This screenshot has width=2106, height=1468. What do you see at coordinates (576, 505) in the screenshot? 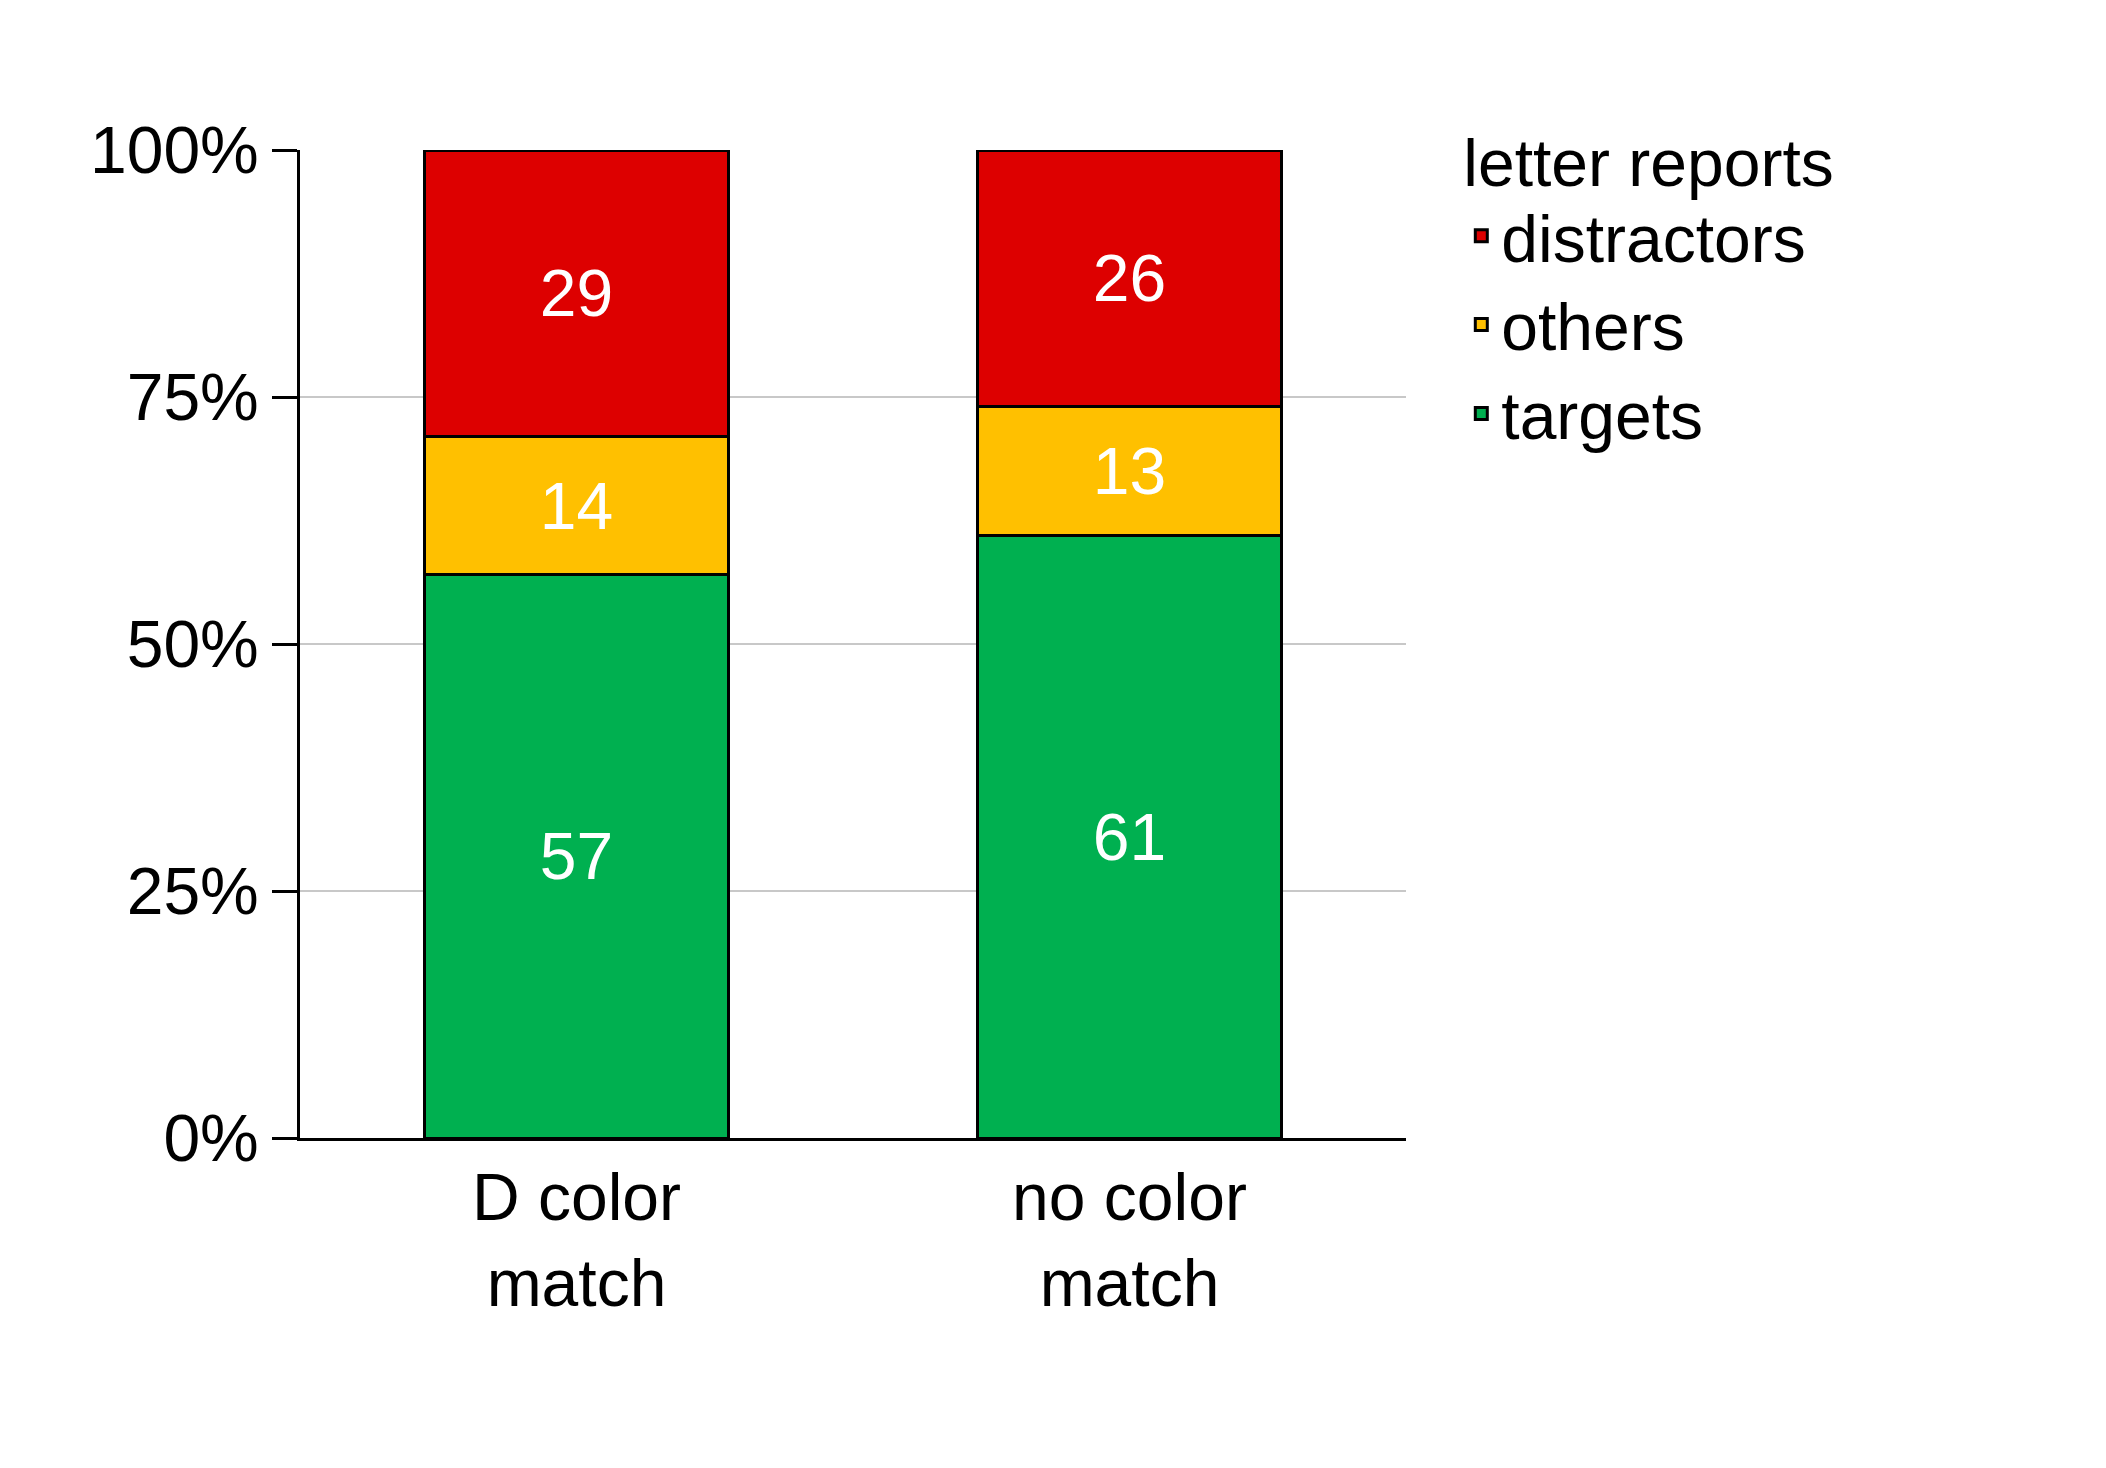
I see `data-label: 14` at bounding box center [576, 505].